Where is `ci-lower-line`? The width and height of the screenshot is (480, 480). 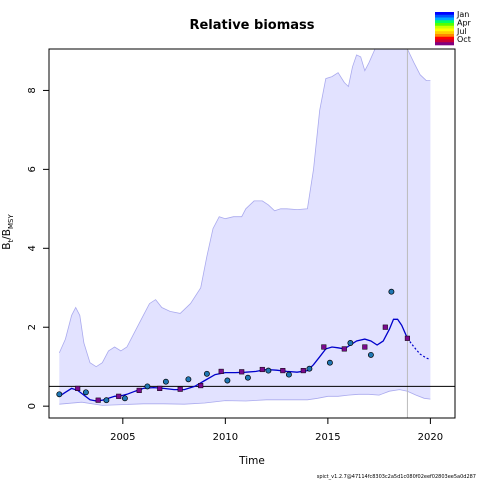
ci-lower-line is located at coordinates (245, 397).